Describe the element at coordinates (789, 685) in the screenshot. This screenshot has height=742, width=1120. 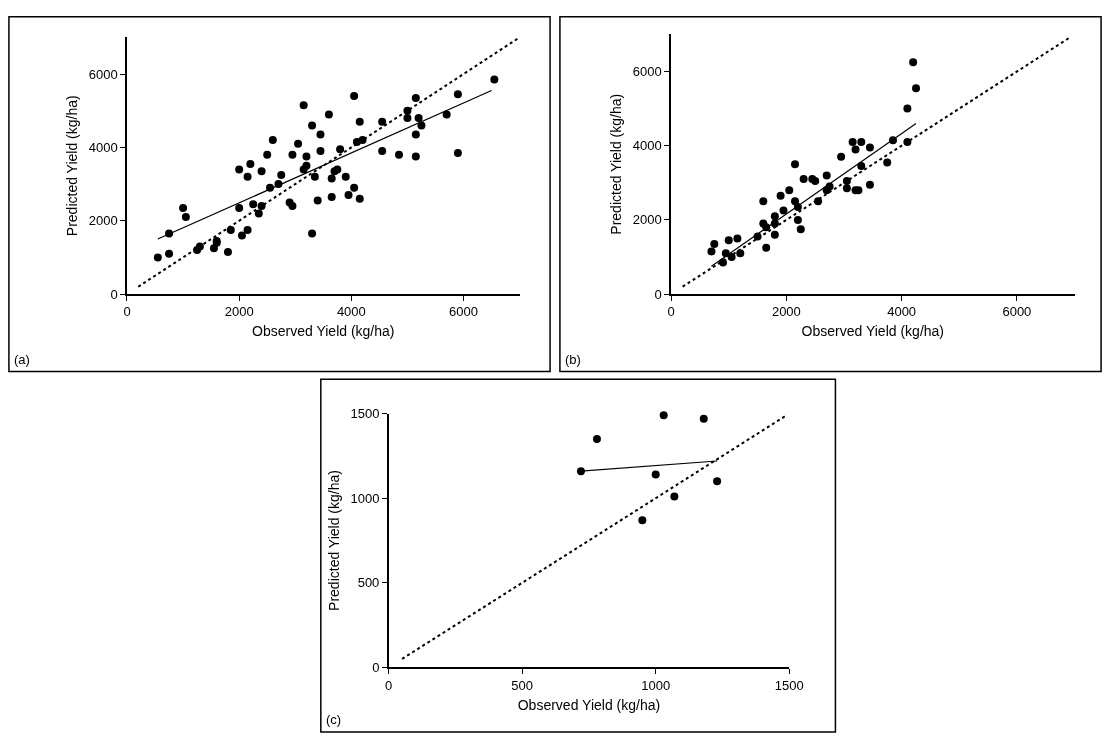
I see `x-tick-label: 1500` at that location.